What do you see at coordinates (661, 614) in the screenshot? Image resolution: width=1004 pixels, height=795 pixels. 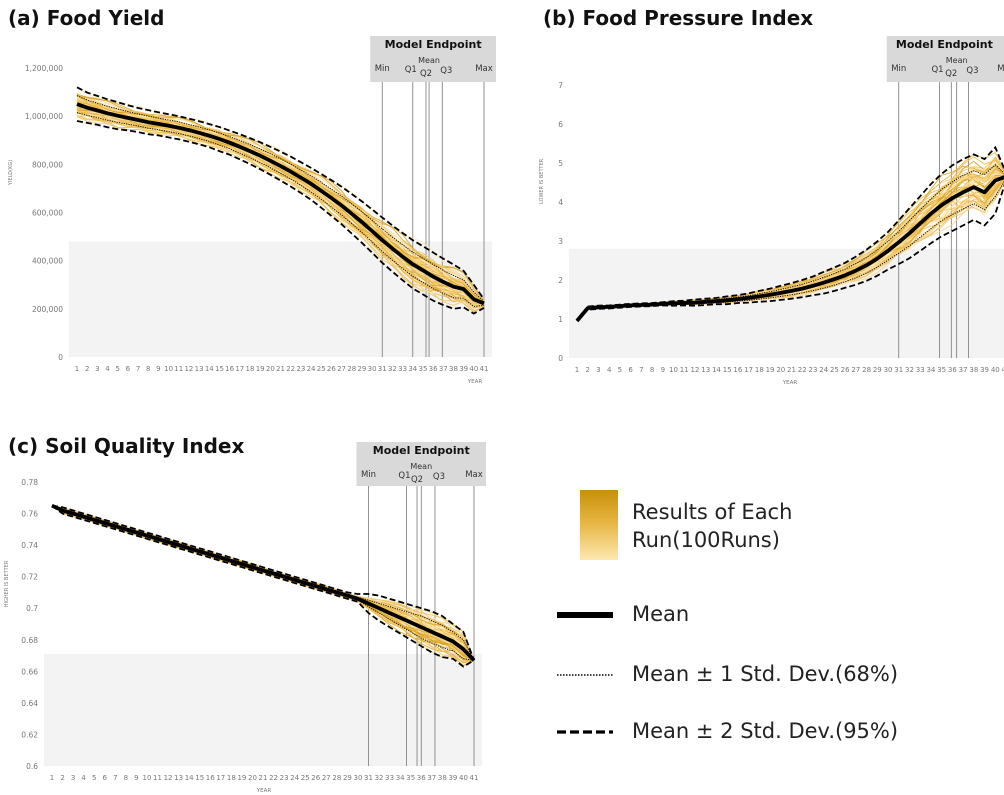 I see `legend-mean-label: Mean` at bounding box center [661, 614].